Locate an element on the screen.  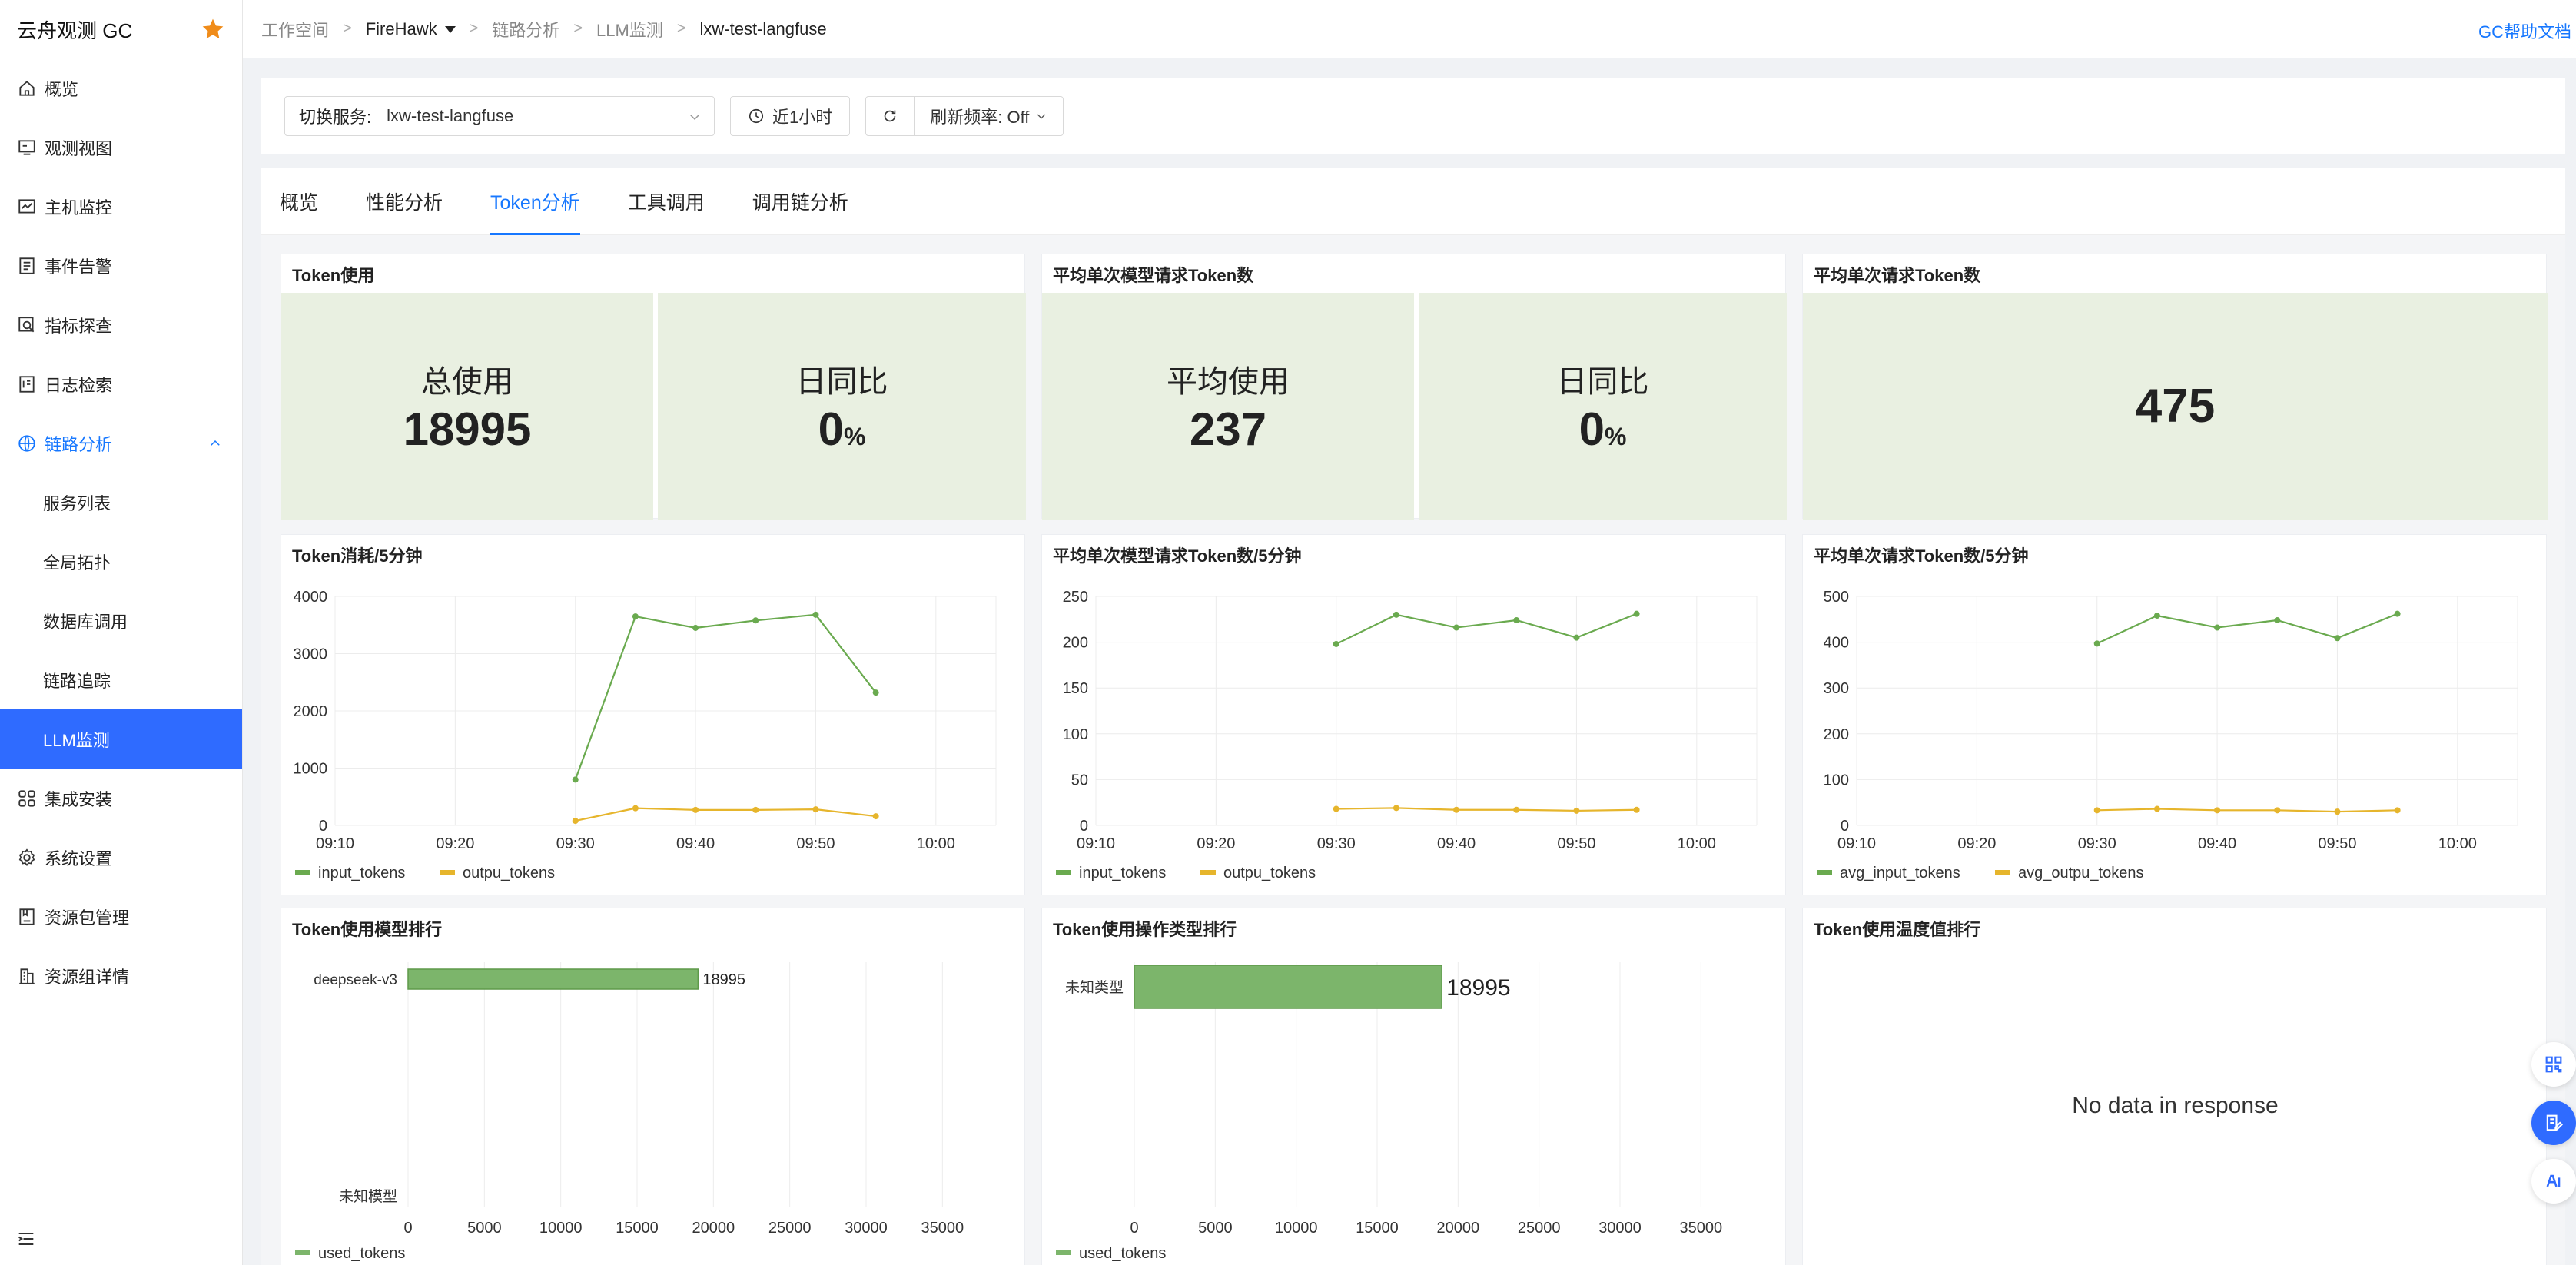
stat-unit: % is located at coordinates (854, 437).